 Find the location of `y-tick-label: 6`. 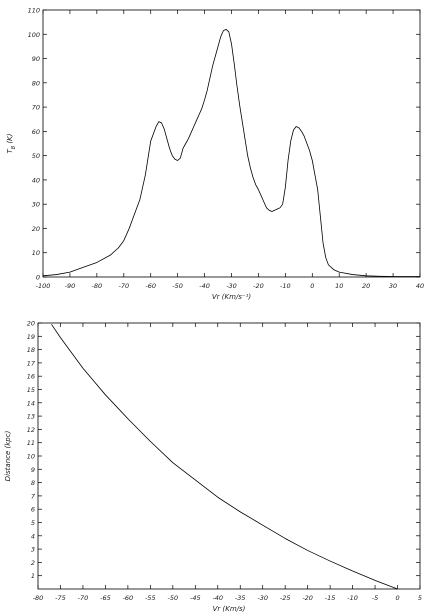

y-tick-label: 6 is located at coordinates (33, 510).